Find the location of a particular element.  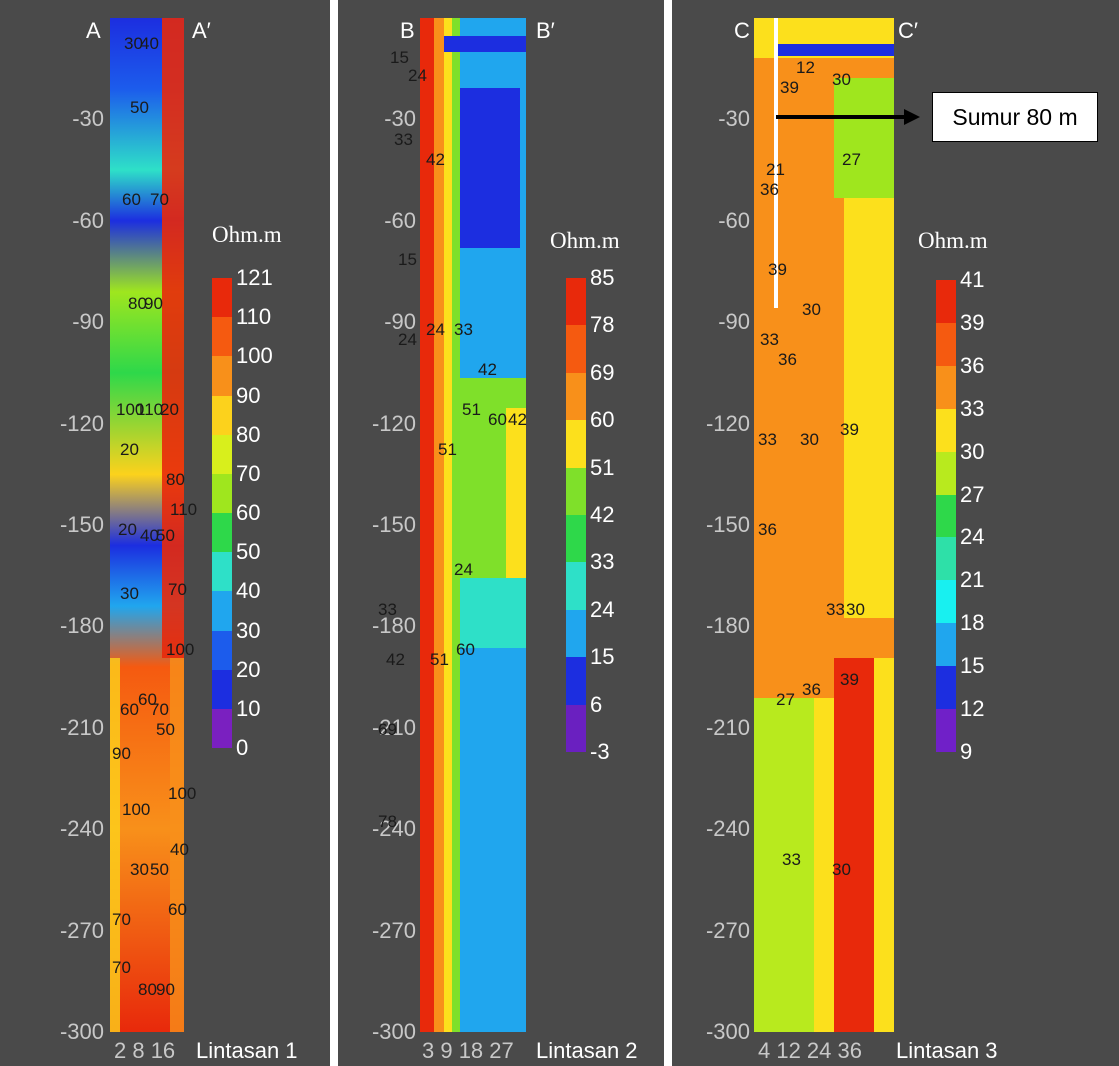

contour-label: 20 is located at coordinates (129, 449).